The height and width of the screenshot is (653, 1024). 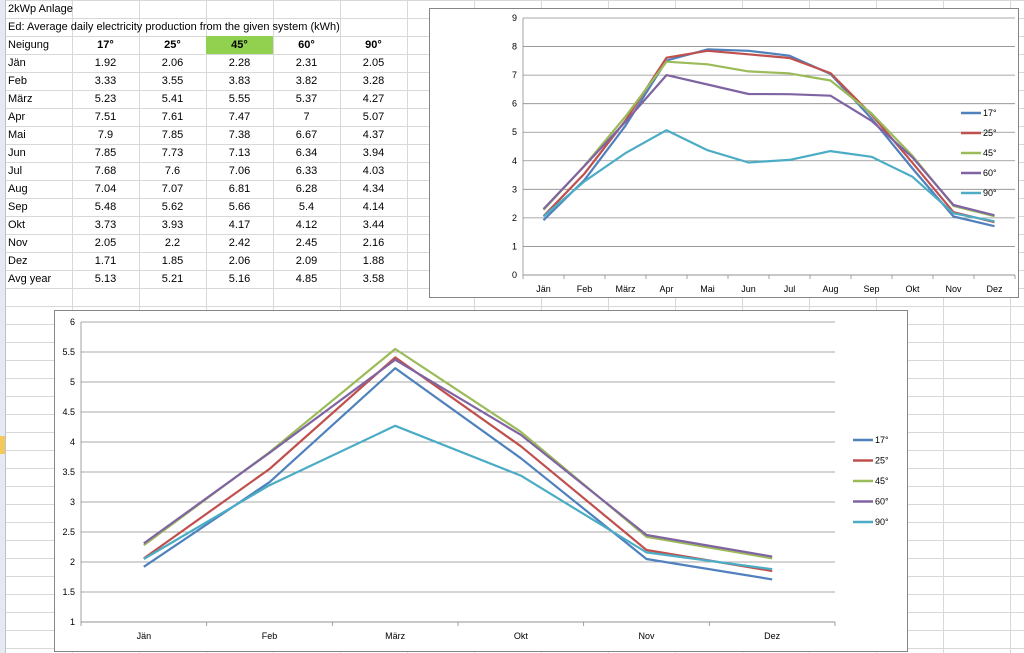 What do you see at coordinates (239, 63) in the screenshot?
I see `value-cell: 2.28` at bounding box center [239, 63].